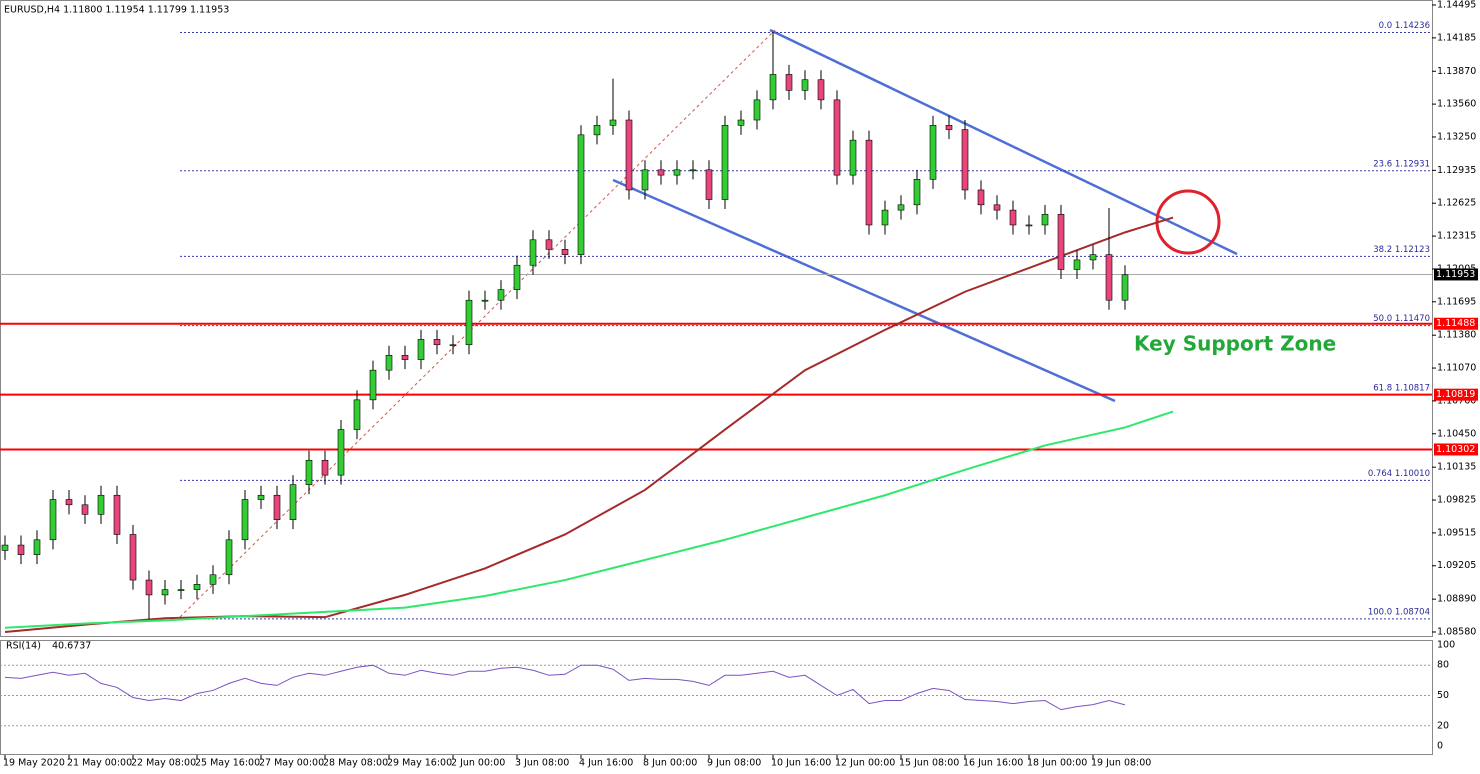  What do you see at coordinates (1456, 37) in the screenshot?
I see `y-tick-label: 1.14185` at bounding box center [1456, 37].